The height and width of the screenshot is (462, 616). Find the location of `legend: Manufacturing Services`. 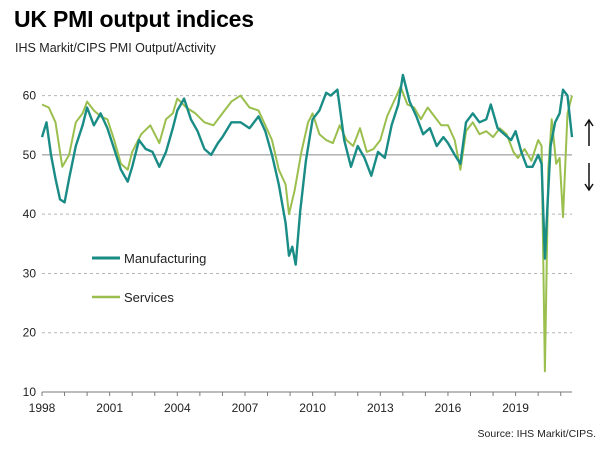

legend: Manufacturing Services is located at coordinates (149, 278).